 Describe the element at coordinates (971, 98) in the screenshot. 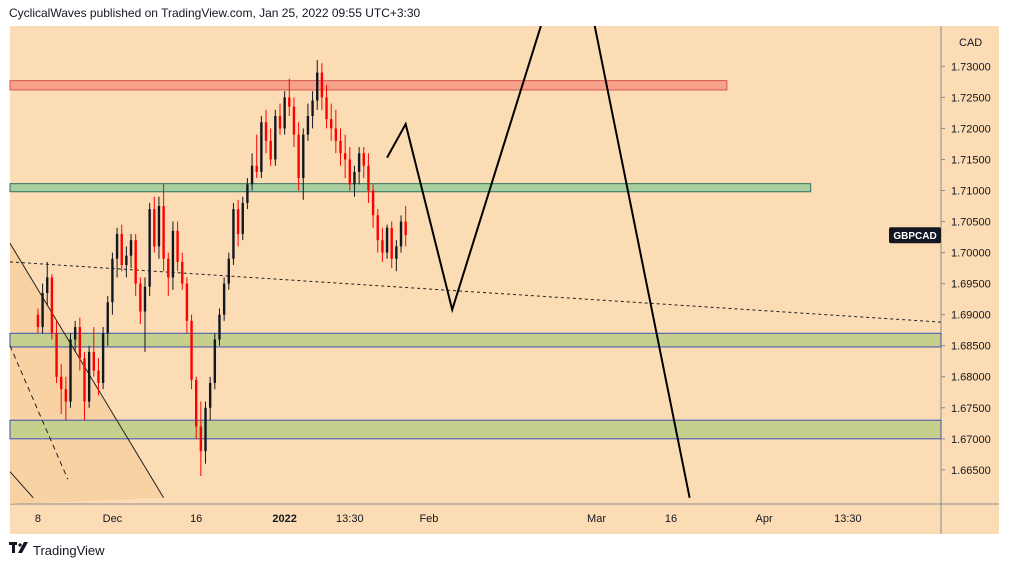

I see `y-tick-label: 1.72500` at that location.